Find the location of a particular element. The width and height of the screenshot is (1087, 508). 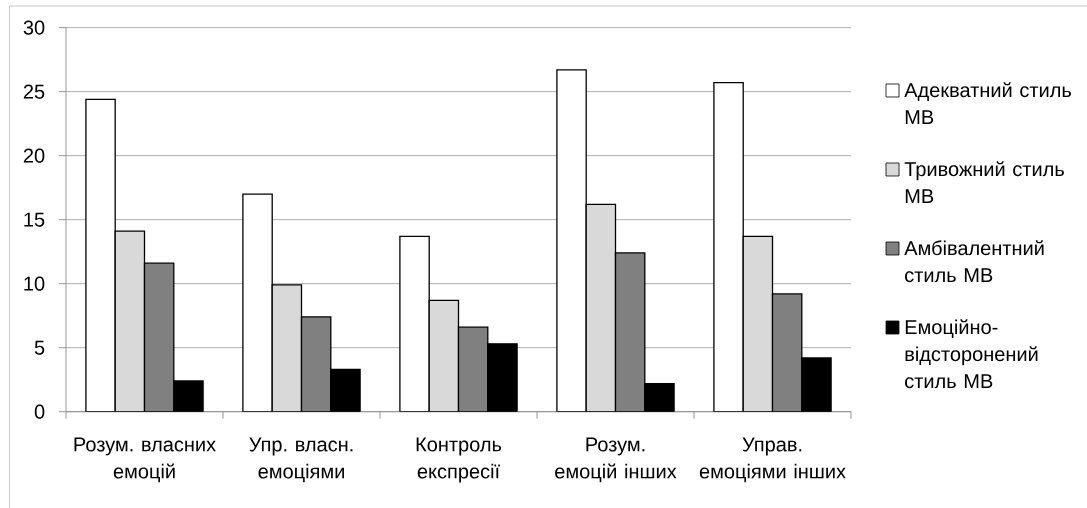

y-tick-label: 25 is located at coordinates (34, 91).